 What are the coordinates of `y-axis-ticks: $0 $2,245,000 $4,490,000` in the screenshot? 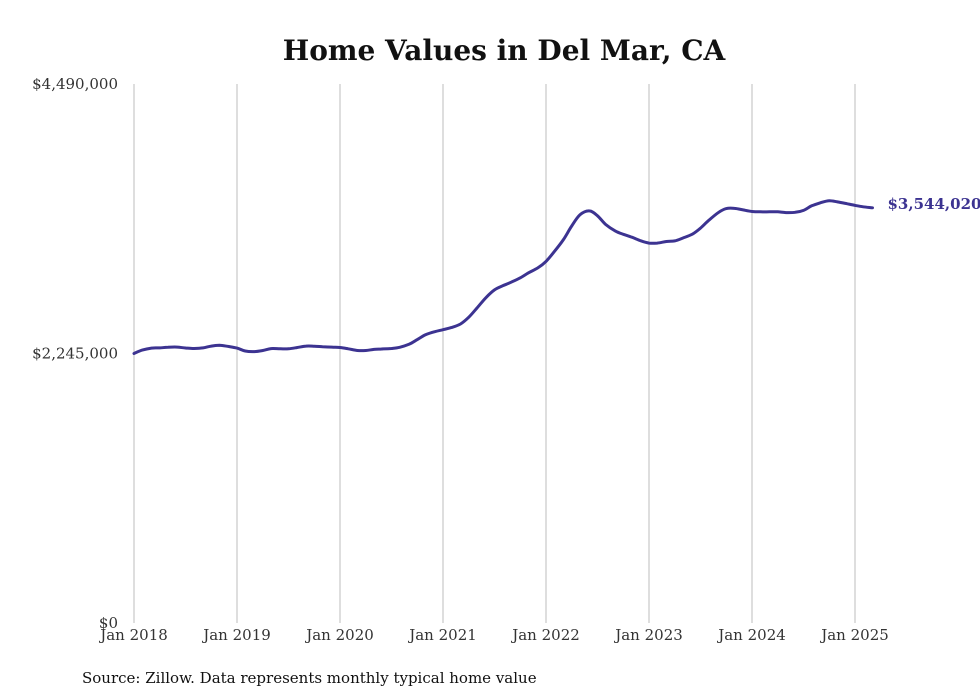 It's located at (75, 353).